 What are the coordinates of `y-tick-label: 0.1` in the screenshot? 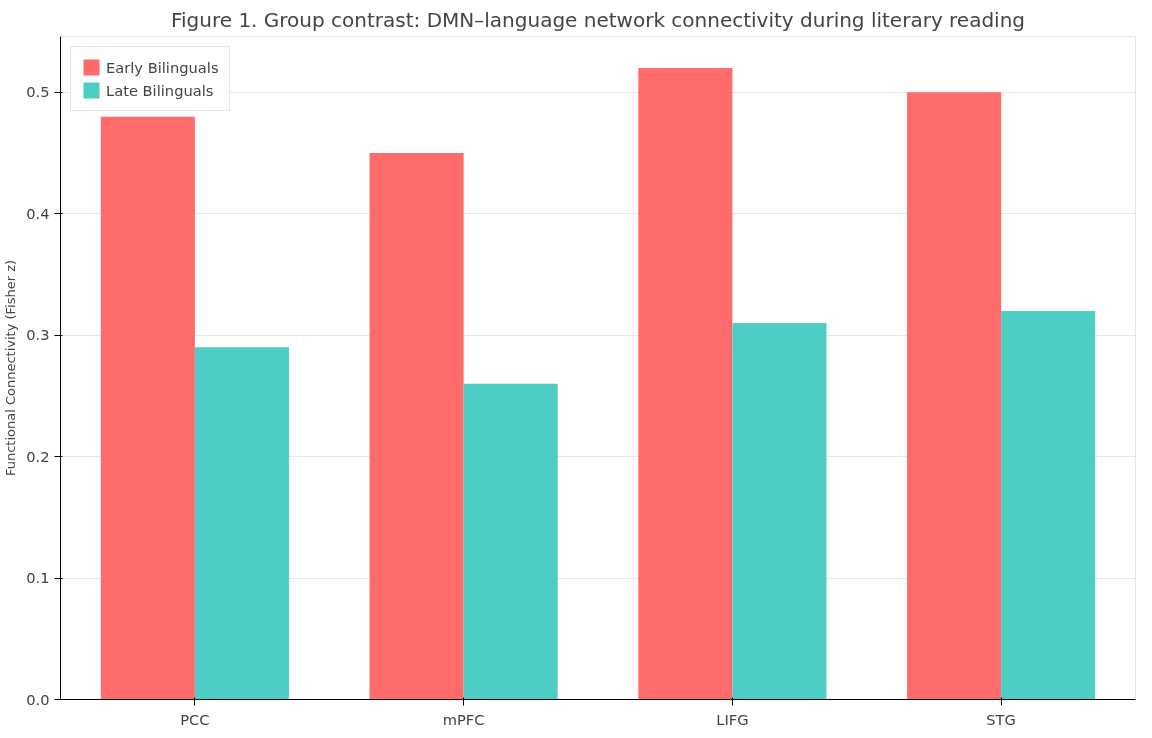 It's located at (38, 578).